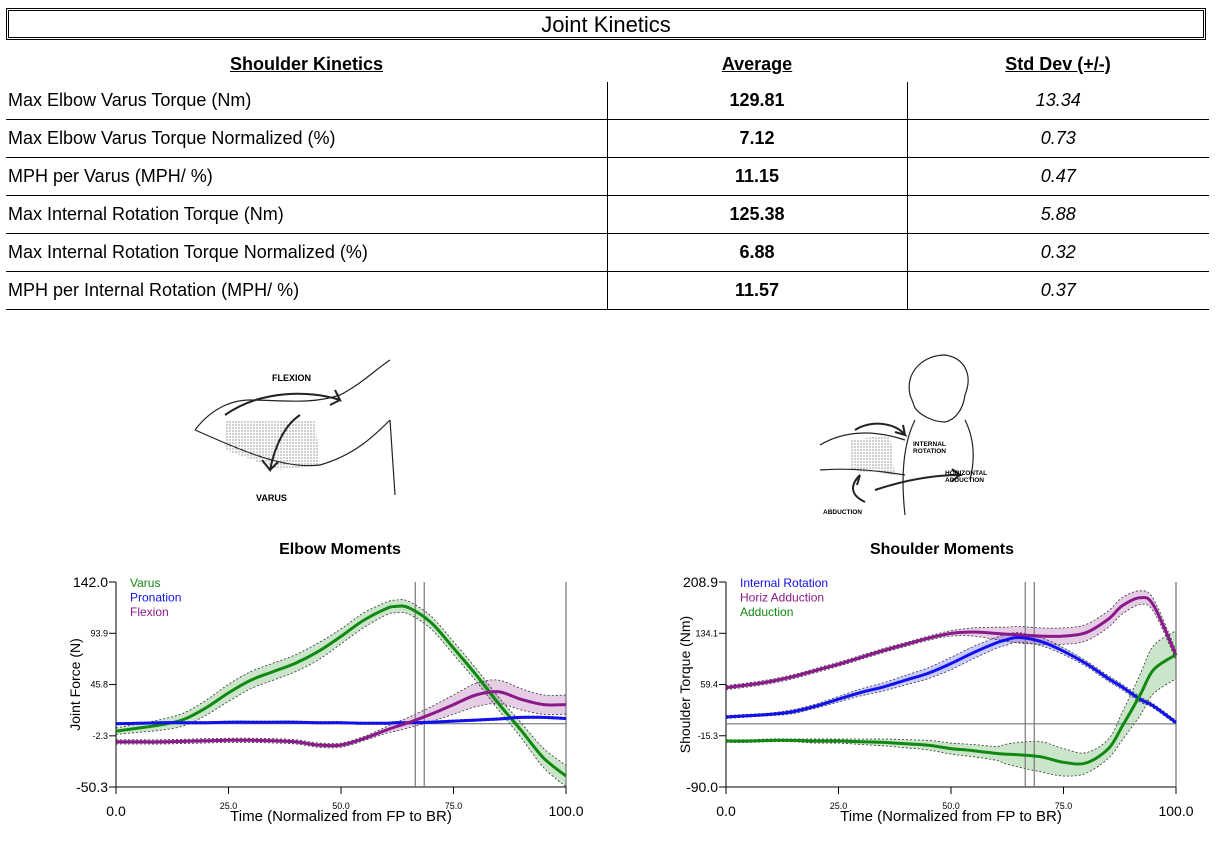  What do you see at coordinates (1058, 101) in the screenshot?
I see `metric-std-dev: 13.34` at bounding box center [1058, 101].